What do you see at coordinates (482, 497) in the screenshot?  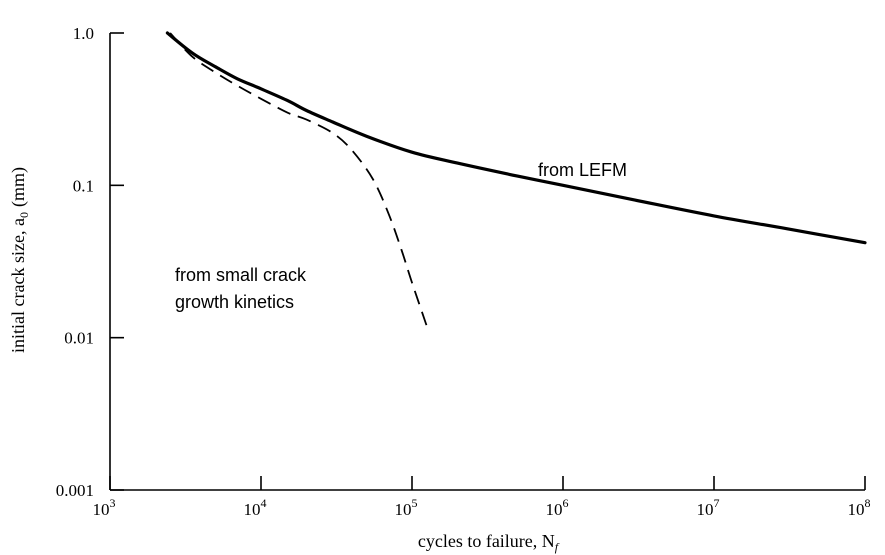 I see `x-ticks: 10³ 10⁴ 10⁵ 10⁶ 10⁷ 10⁸` at bounding box center [482, 497].